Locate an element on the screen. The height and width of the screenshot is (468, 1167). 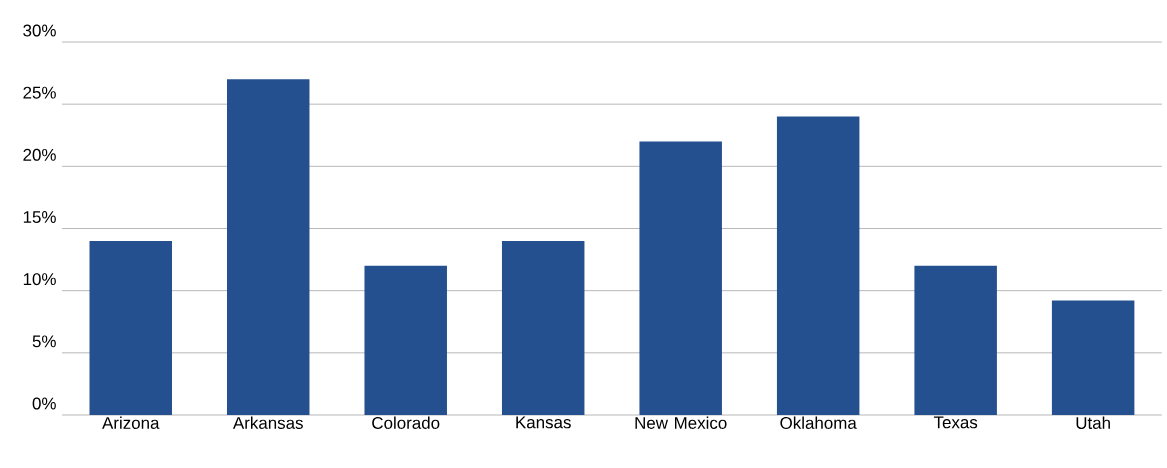
x-tick-label: Texas is located at coordinates (955, 422).